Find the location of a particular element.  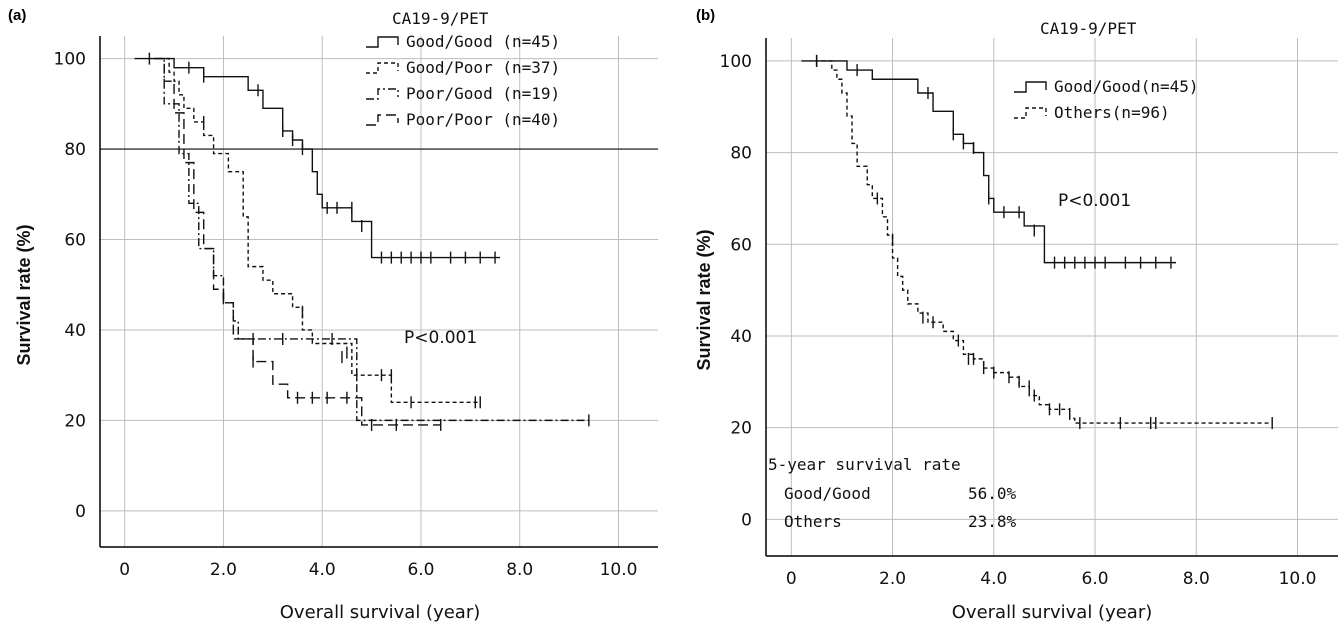

panel-a-x-ticks: 0 2.0 4.0 6.0 8.0 10.0 is located at coordinates (378, 570).